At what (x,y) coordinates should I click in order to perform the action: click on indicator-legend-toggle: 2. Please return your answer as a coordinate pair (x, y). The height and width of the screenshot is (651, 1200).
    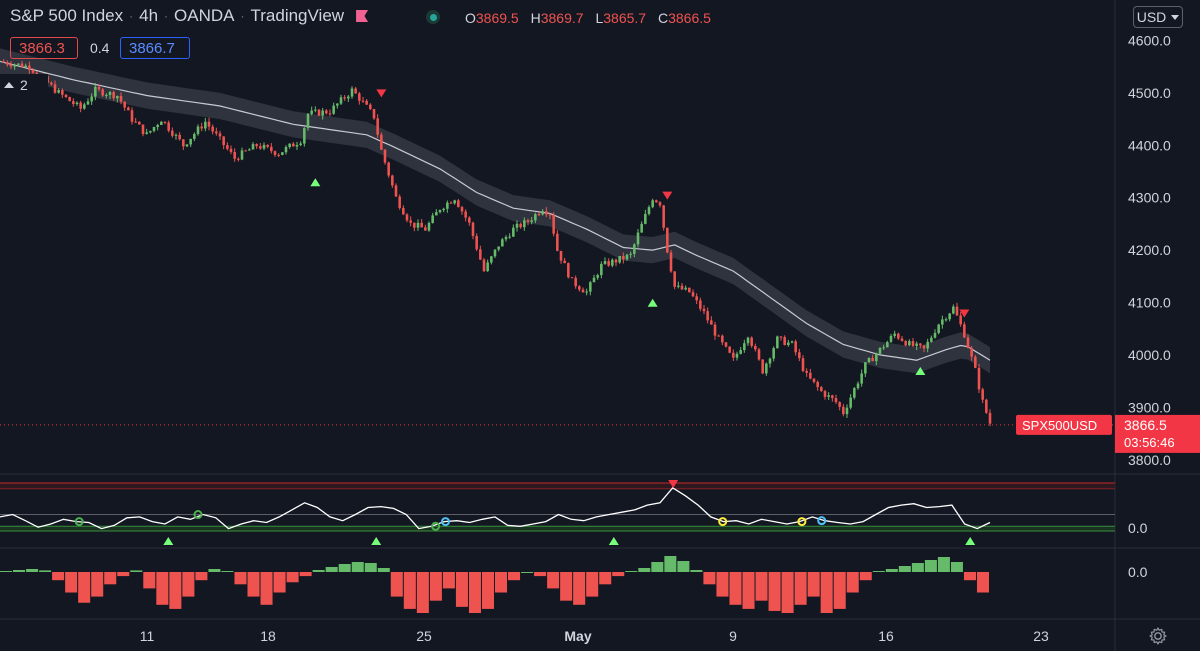
    Looking at the image, I should click on (24, 85).